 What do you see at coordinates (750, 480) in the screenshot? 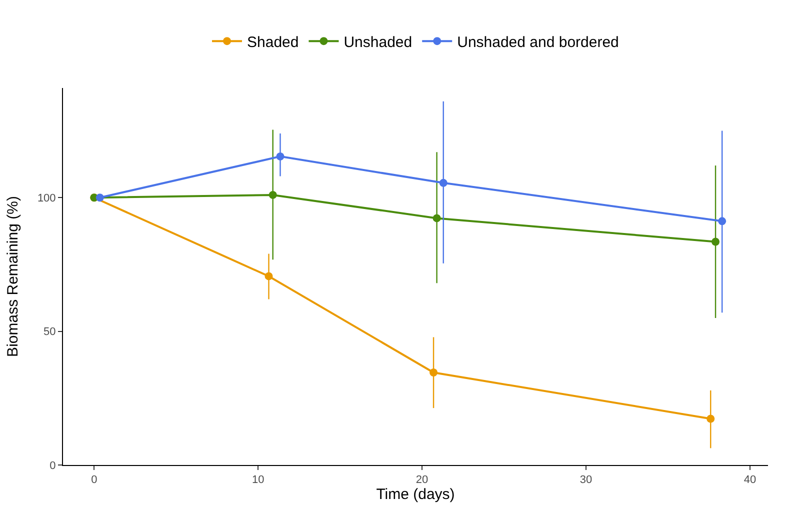
I see `x-tick-label: 40` at bounding box center [750, 480].